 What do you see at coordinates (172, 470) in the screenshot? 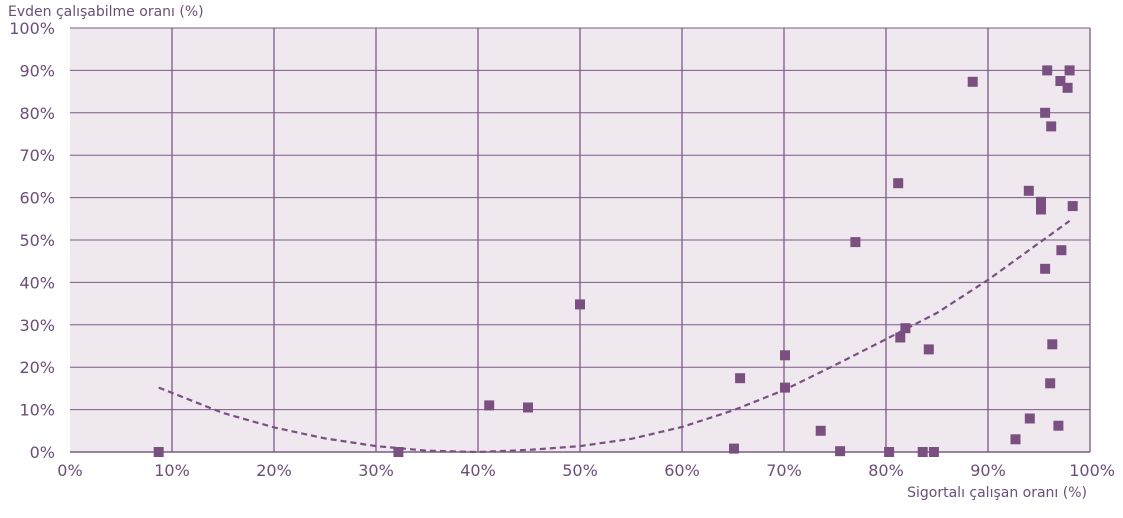
I see `x-tick-label: 10%` at bounding box center [172, 470].